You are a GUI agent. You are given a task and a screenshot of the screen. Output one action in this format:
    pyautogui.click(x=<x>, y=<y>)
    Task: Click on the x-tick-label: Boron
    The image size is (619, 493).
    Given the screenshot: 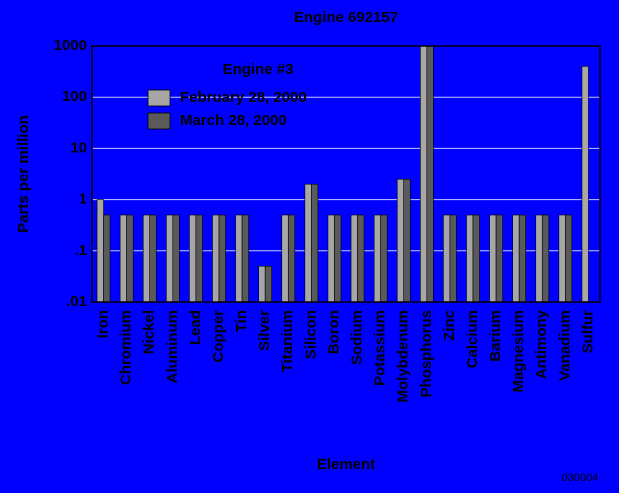 What is the action you would take?
    pyautogui.click(x=333, y=332)
    